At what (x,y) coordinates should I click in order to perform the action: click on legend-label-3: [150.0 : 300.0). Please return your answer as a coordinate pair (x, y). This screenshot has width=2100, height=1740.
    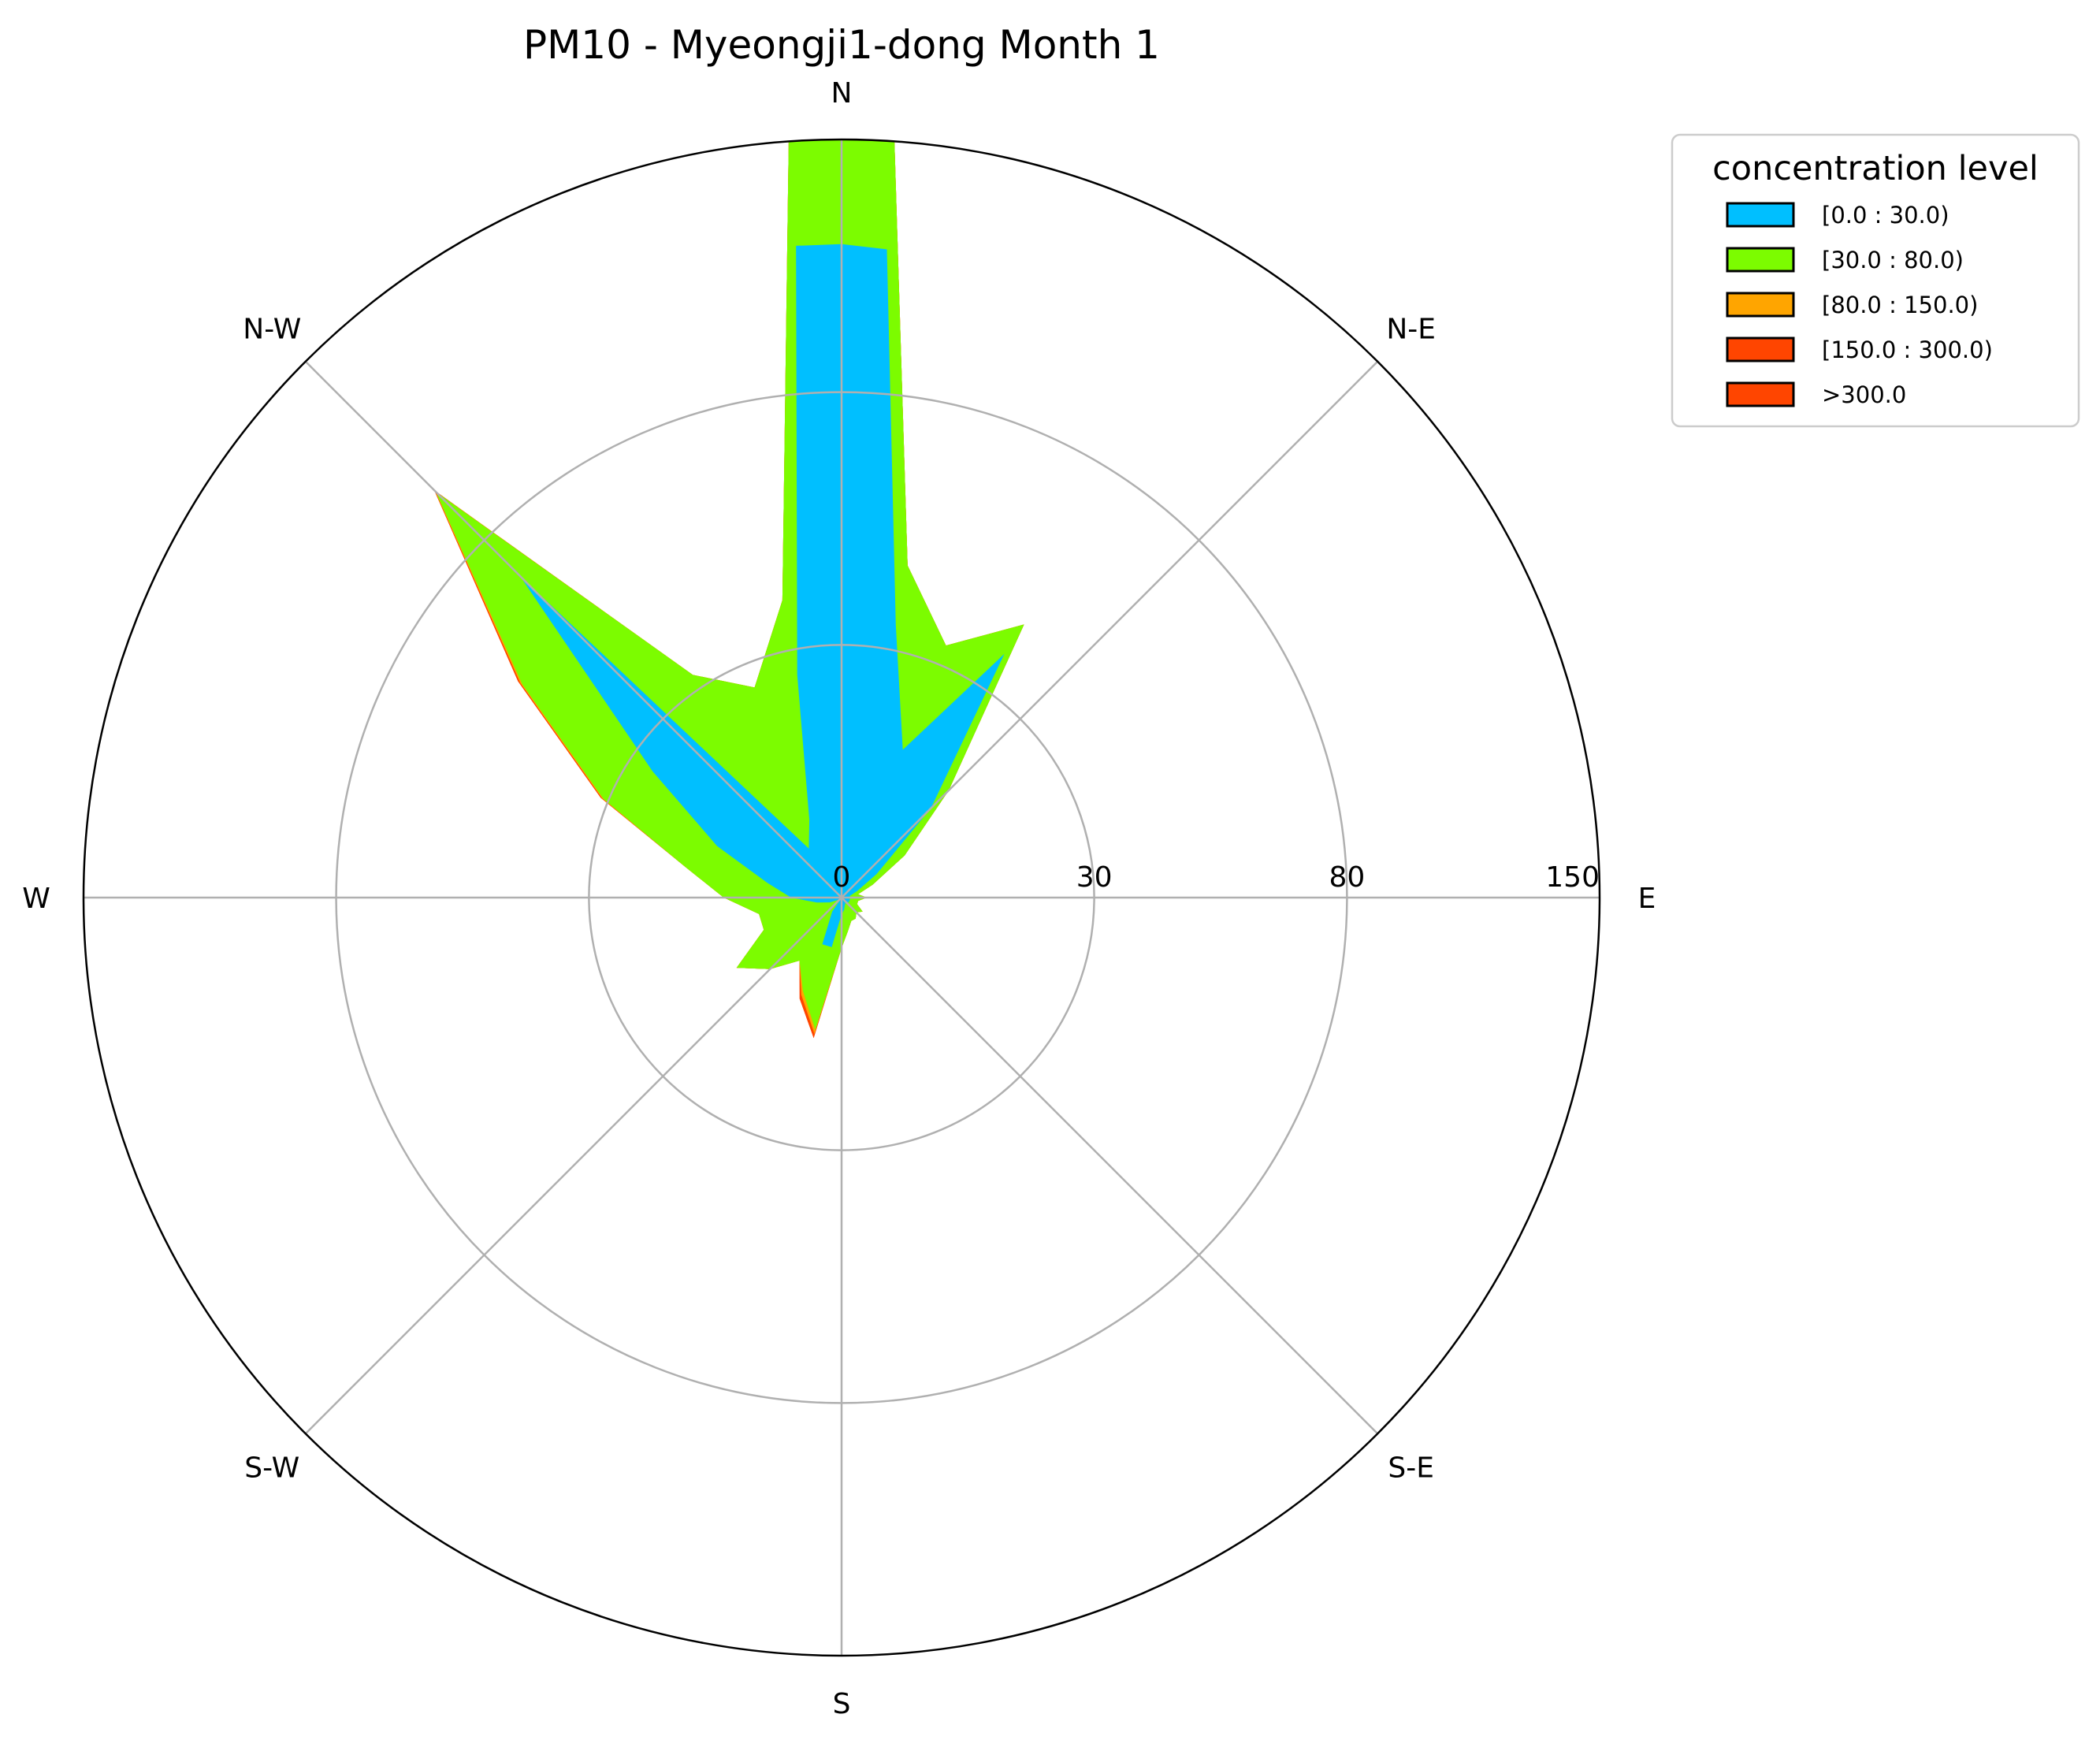
    Looking at the image, I should click on (1907, 349).